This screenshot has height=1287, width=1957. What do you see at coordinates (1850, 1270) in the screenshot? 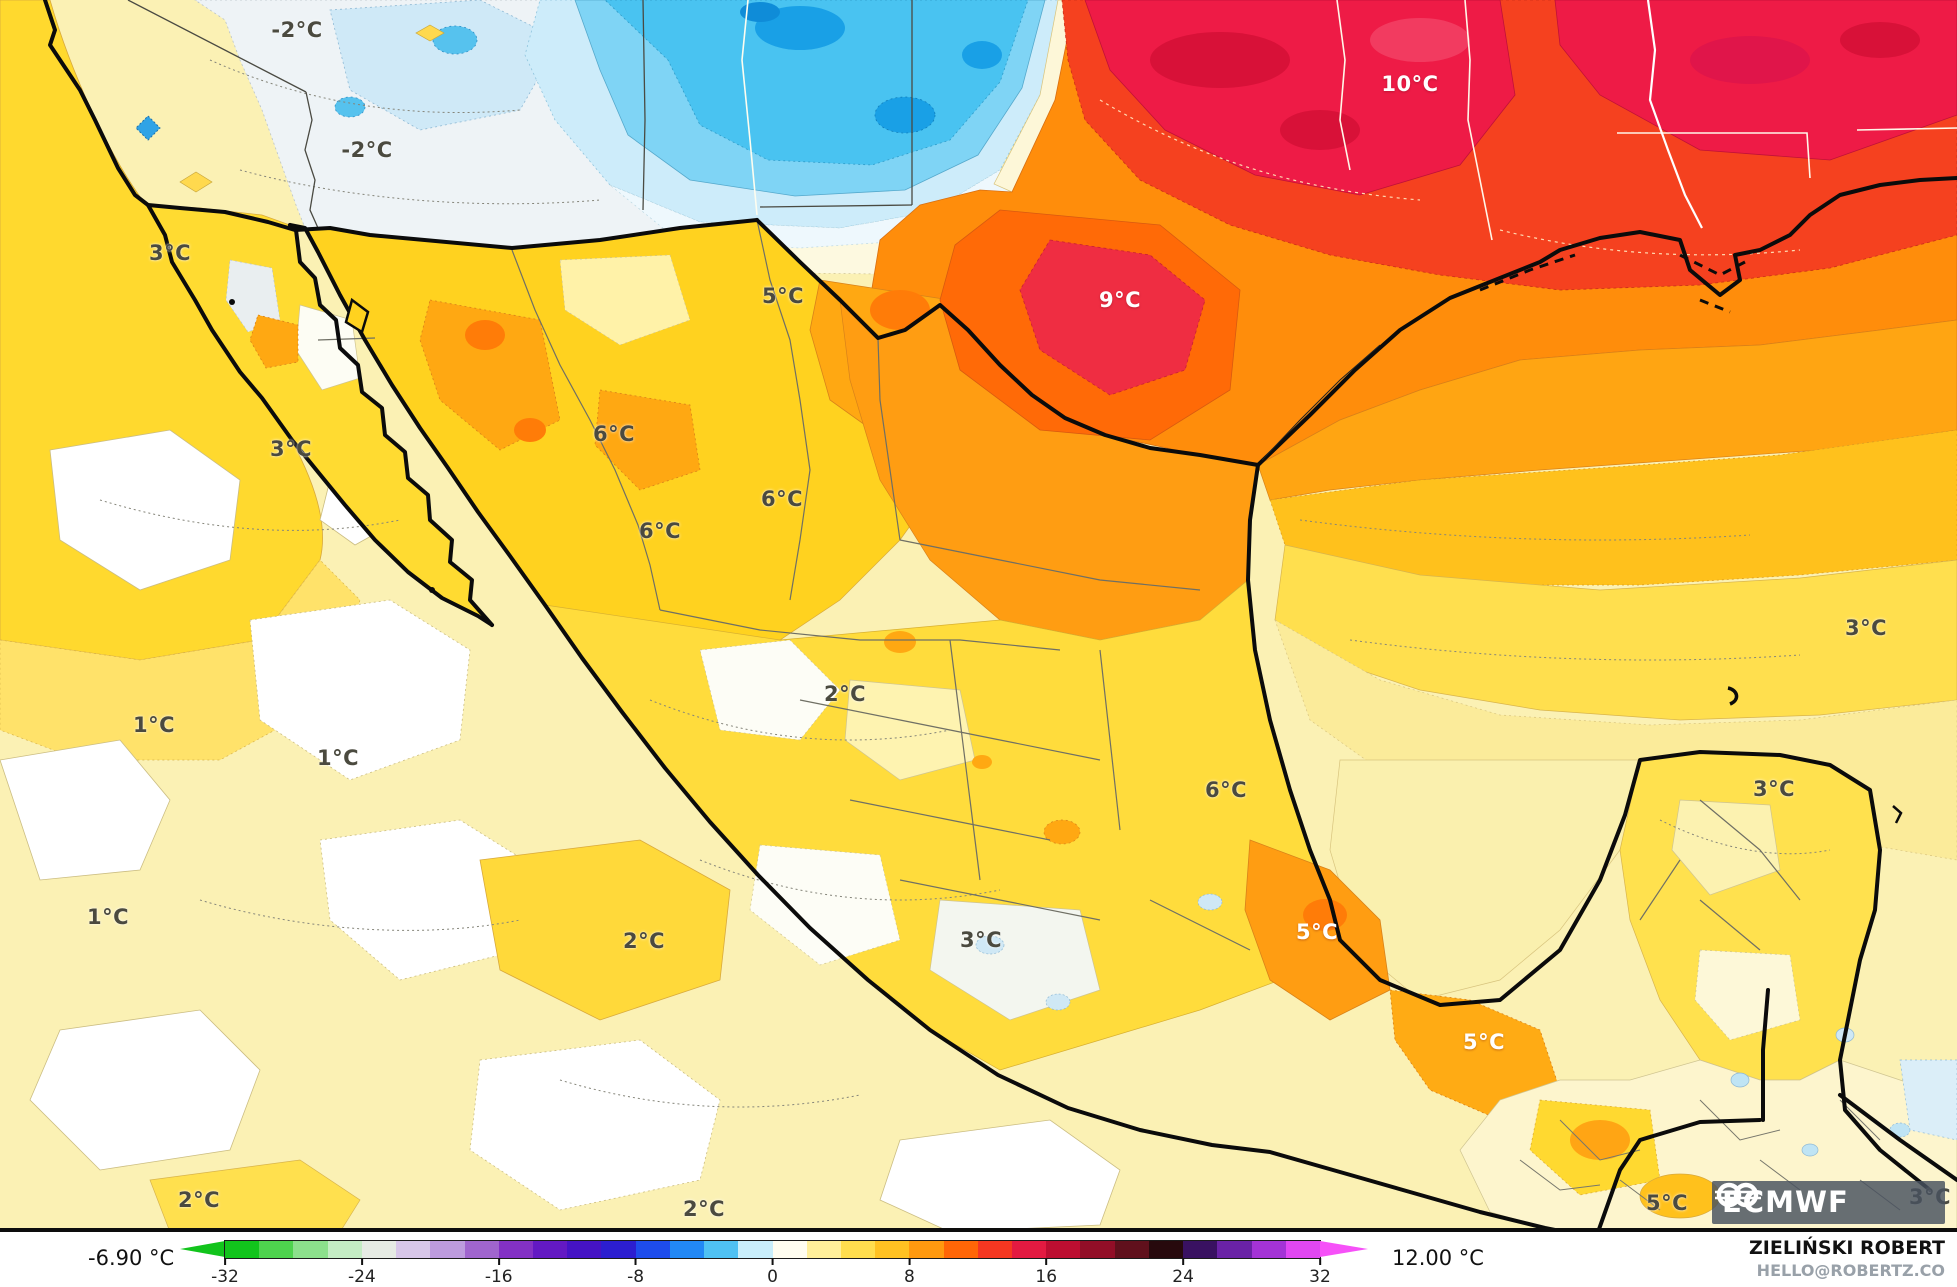
I see `credit-contact: HELLO@ROBERTZ.CO` at bounding box center [1850, 1270].